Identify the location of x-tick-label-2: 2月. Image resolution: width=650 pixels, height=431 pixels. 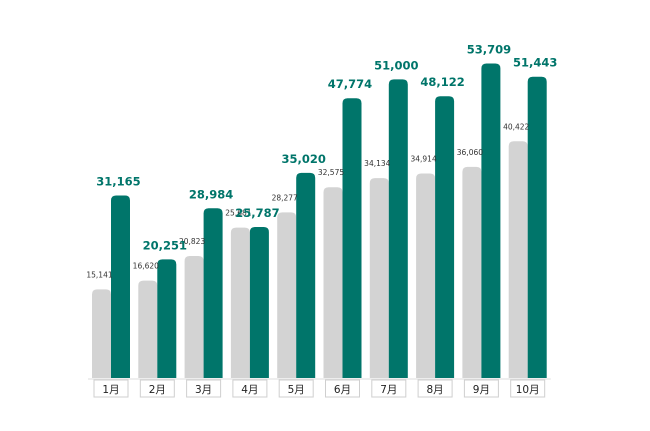
(157, 390).